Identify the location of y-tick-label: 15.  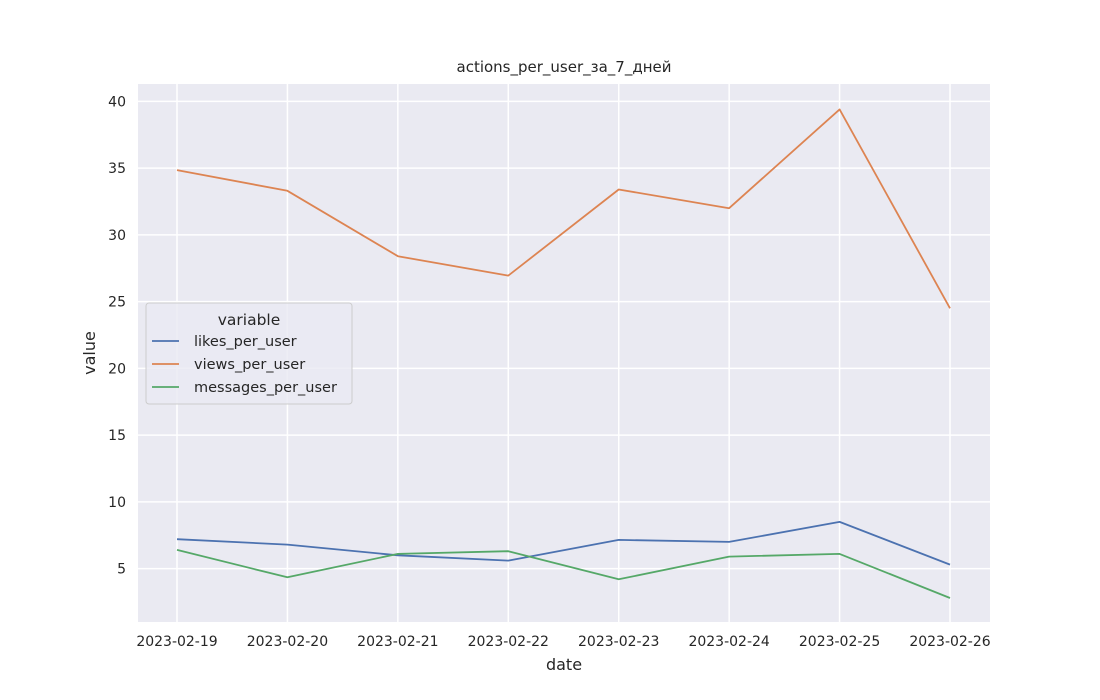
(117, 436).